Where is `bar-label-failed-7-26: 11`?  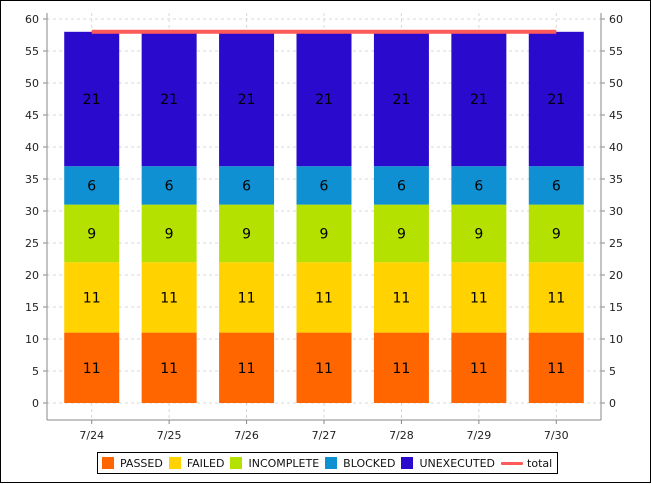
bar-label-failed-7-26: 11 is located at coordinates (247, 298).